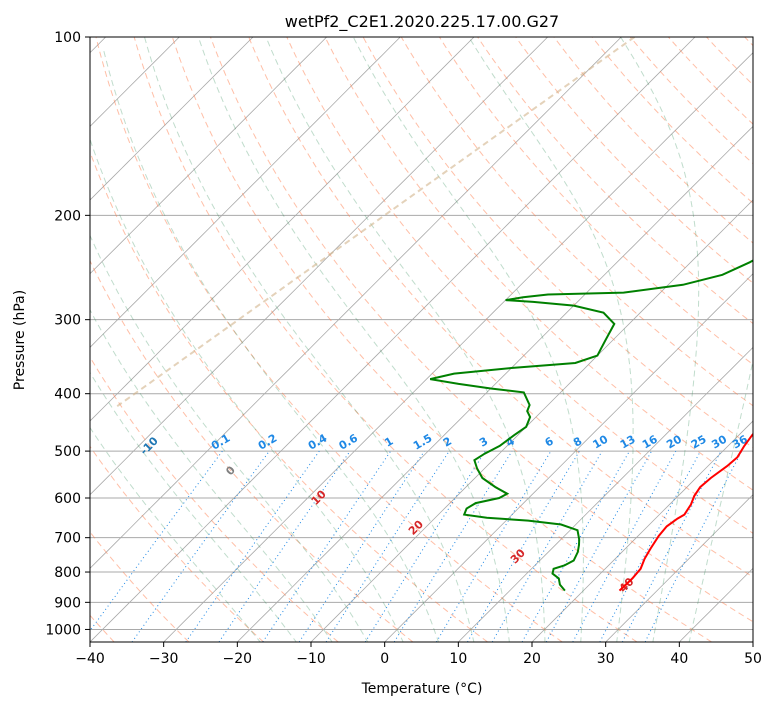 Image resolution: width=775 pixels, height=708 pixels. Describe the element at coordinates (601, 441) in the screenshot. I see `mixing-ratio-label: 10` at that location.